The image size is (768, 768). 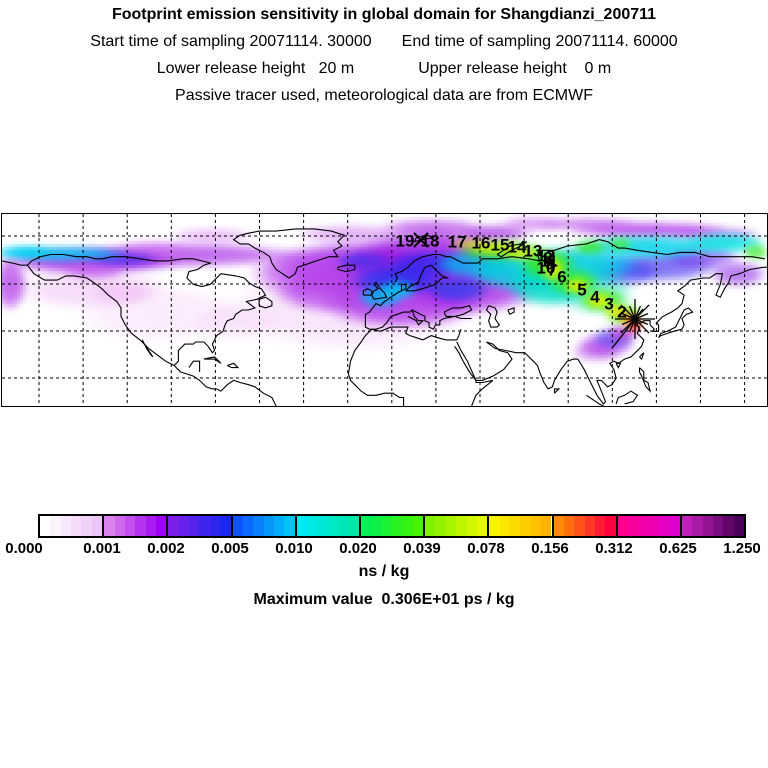 I want to click on colorbar-tick: 0.020, so click(x=358, y=548).